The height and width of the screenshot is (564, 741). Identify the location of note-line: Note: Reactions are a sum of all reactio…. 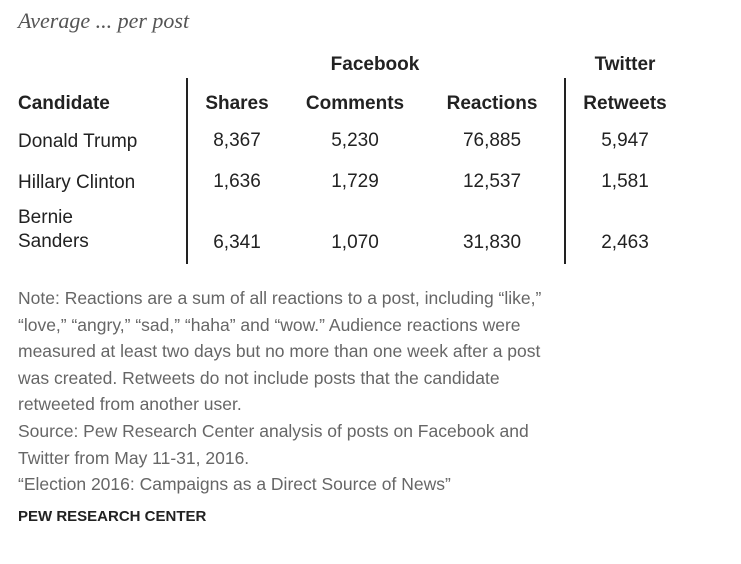
(280, 298).